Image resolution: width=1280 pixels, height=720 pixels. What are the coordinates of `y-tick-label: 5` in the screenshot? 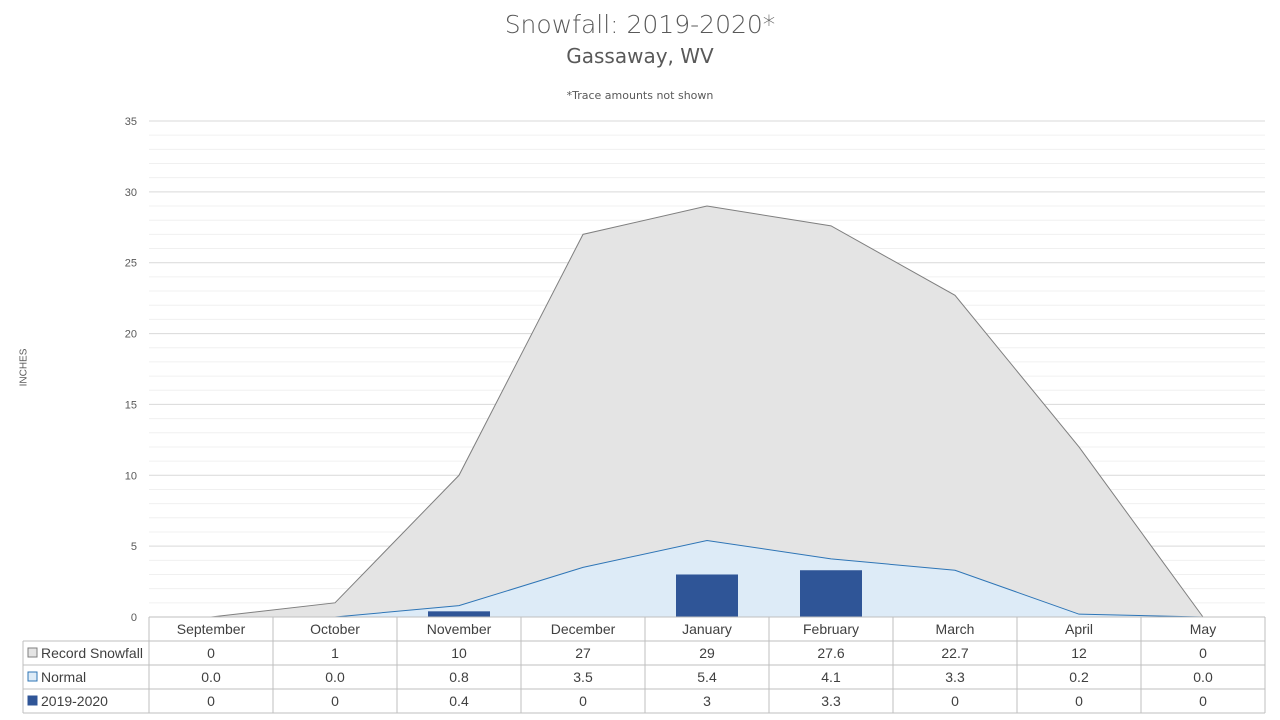 It's located at (134, 547).